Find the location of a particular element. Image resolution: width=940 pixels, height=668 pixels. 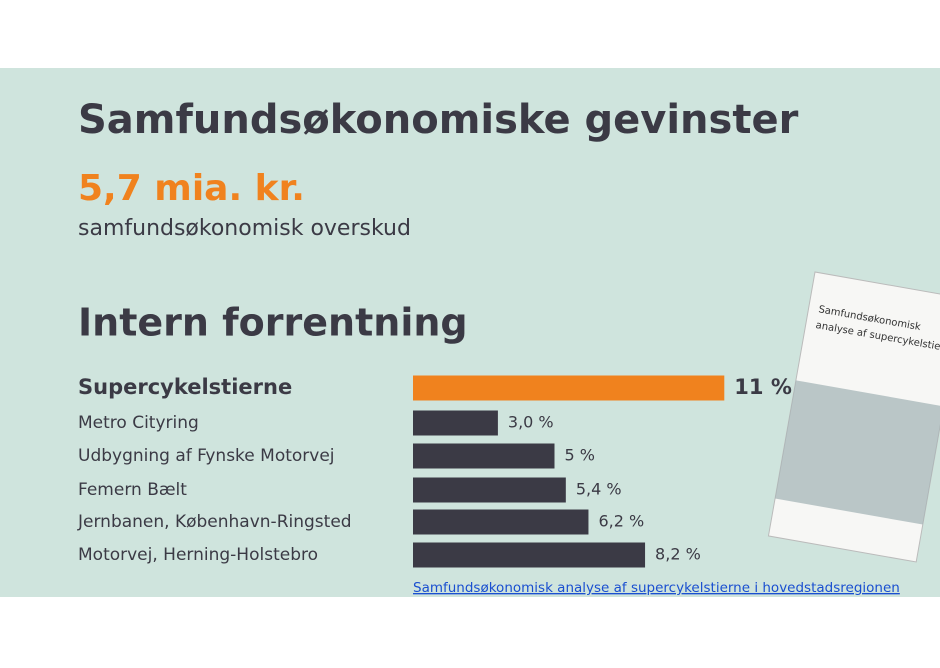

subtitle: samfundsøkonomisk overskud is located at coordinates (244, 228).